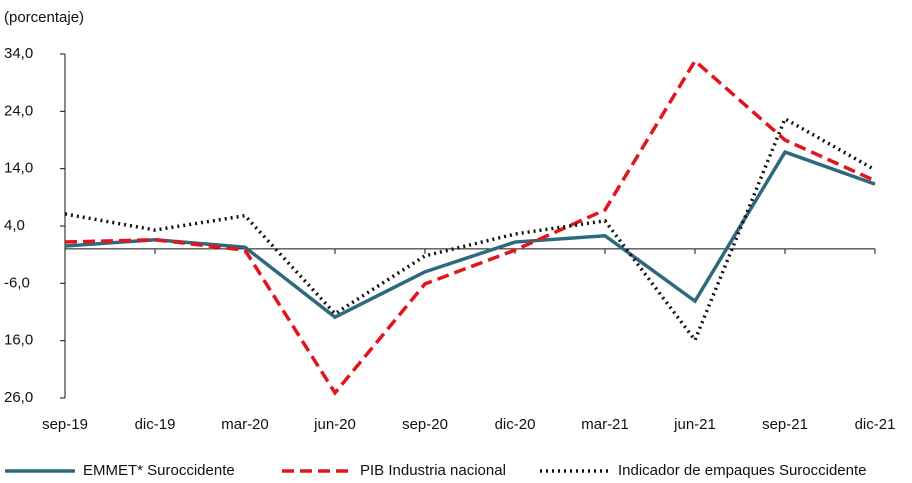  I want to click on y-tick-label: -6,0, so click(17, 282).